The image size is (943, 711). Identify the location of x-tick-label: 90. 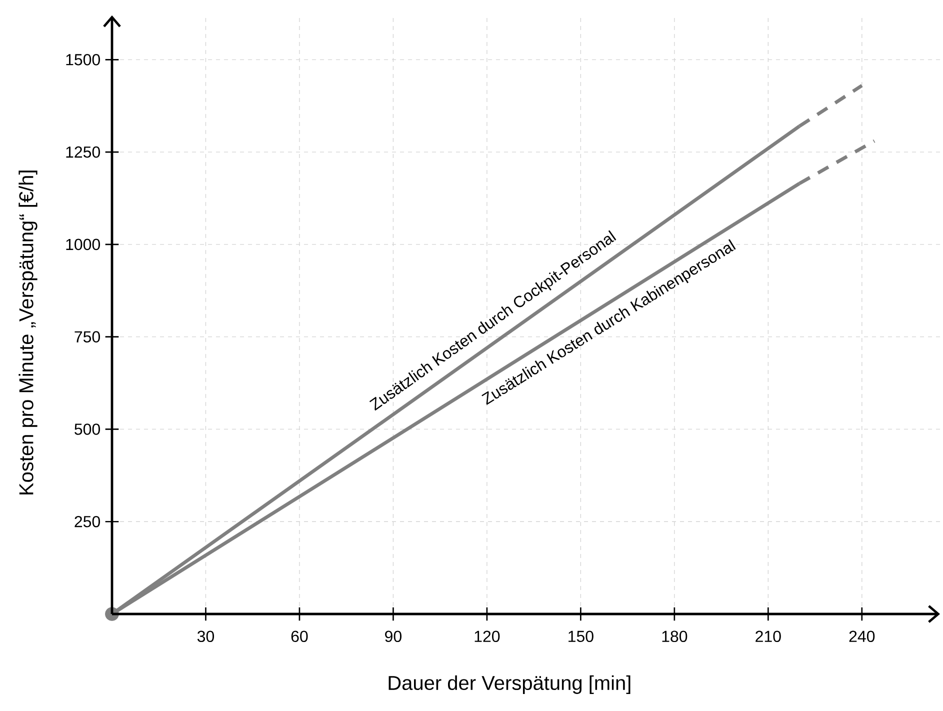
(393, 636).